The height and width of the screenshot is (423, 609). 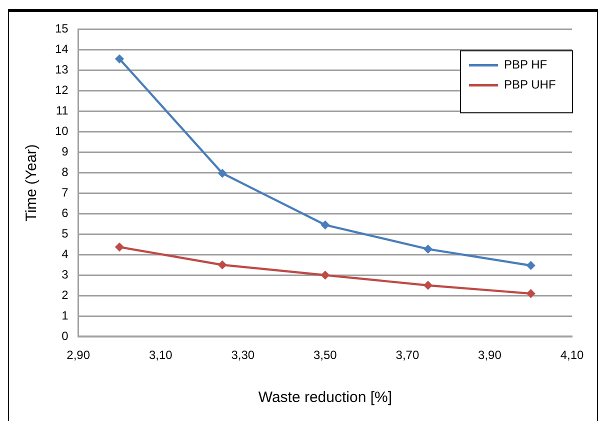 What do you see at coordinates (61, 89) in the screenshot?
I see `y-tick-label: 12` at bounding box center [61, 89].